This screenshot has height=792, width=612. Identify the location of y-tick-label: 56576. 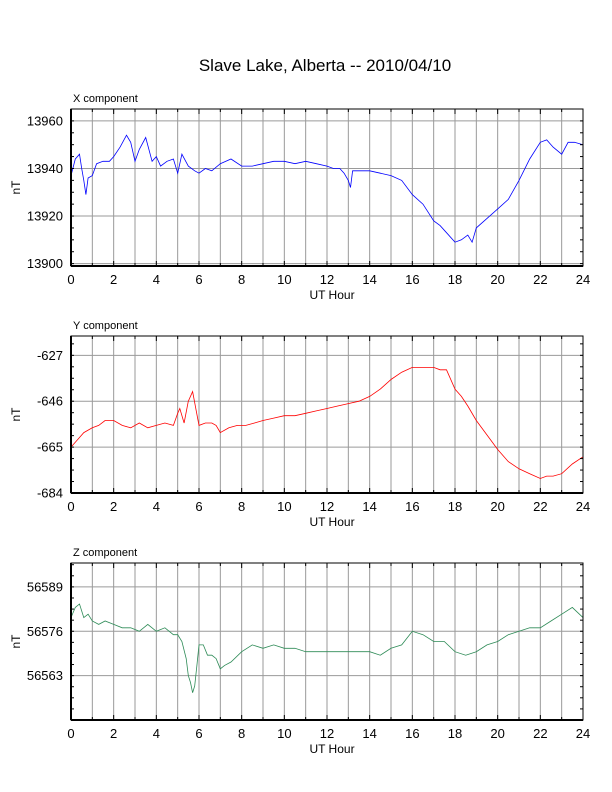
(45, 631).